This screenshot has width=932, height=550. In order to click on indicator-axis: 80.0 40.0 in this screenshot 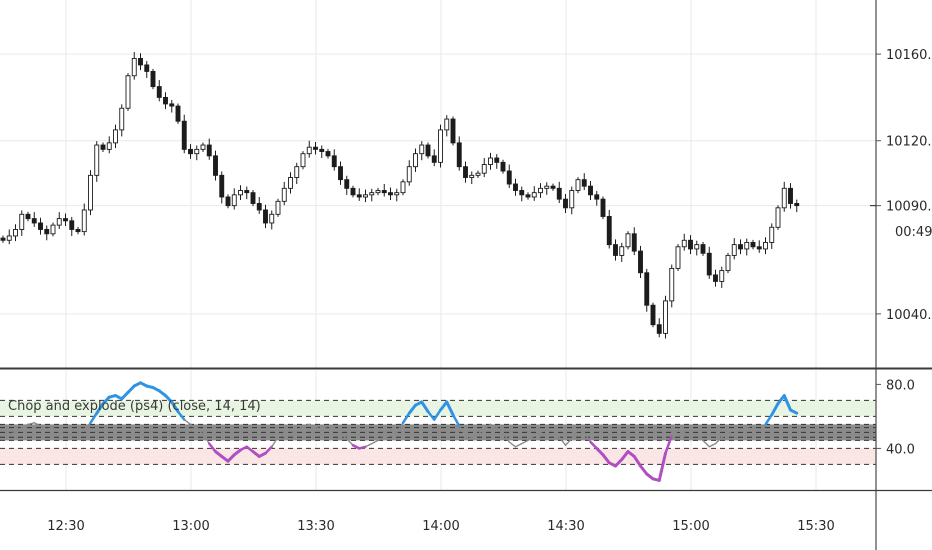, I will do `click(895, 417)`.